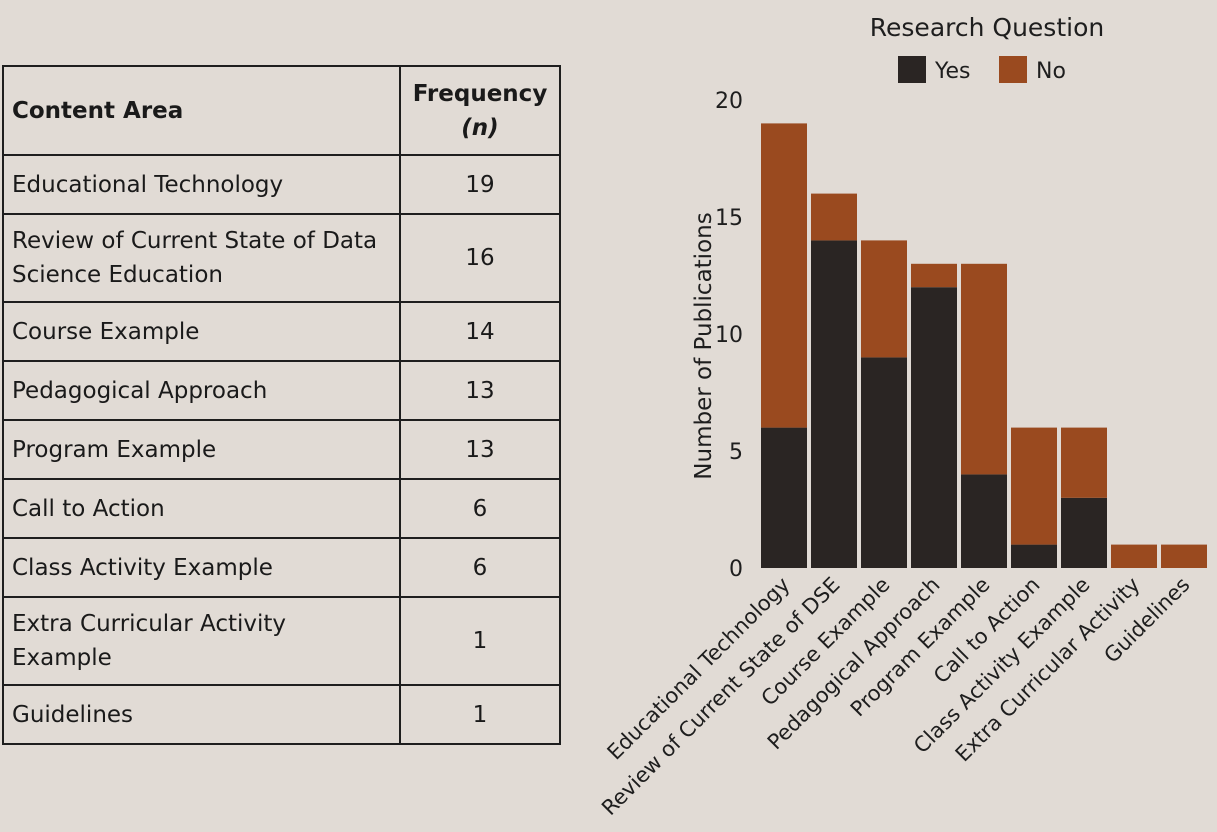  I want to click on table-row: Guidelines 1, so click(281, 714).